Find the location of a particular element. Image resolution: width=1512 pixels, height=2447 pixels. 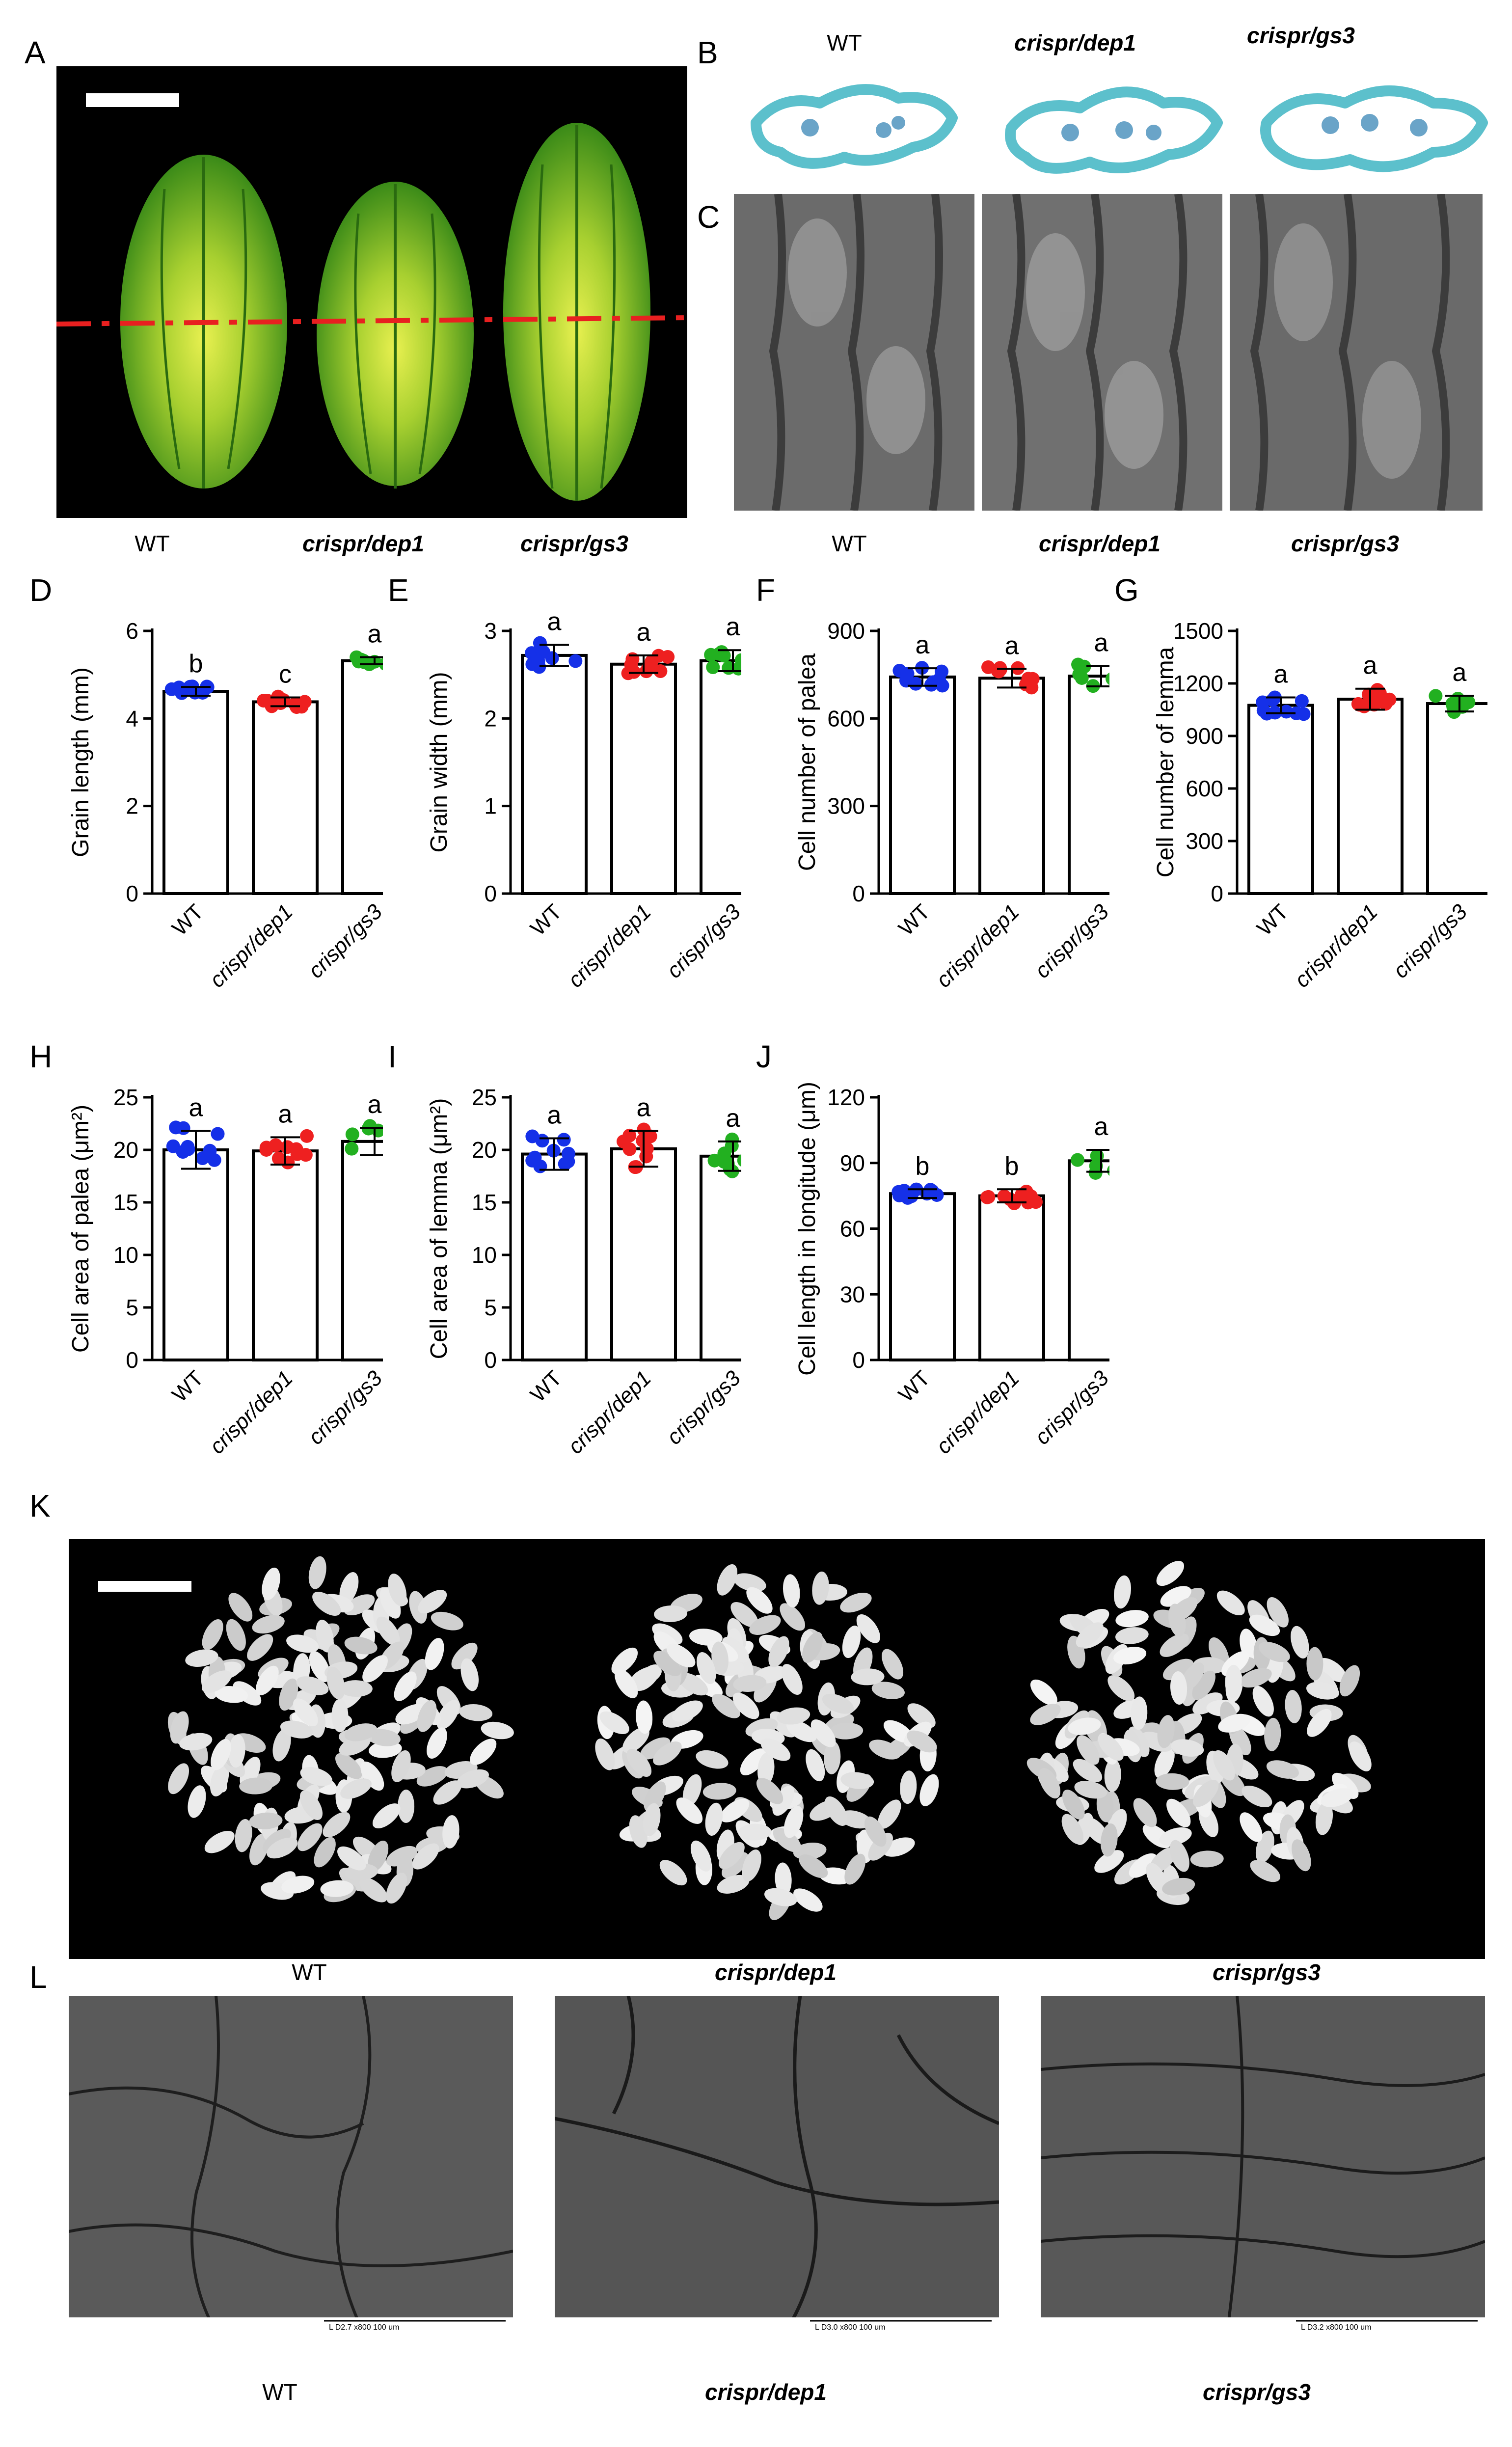

y-tick-label: 1 is located at coordinates (491, 806).